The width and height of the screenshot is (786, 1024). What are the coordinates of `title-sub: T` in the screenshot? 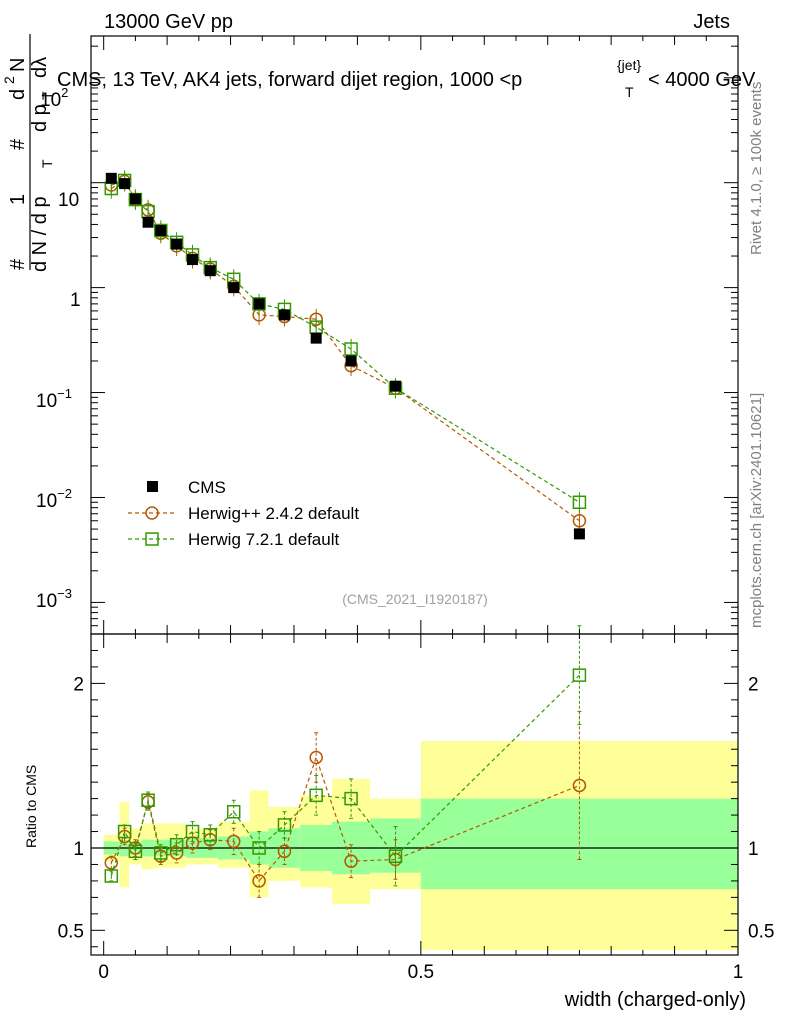 It's located at (629, 92).